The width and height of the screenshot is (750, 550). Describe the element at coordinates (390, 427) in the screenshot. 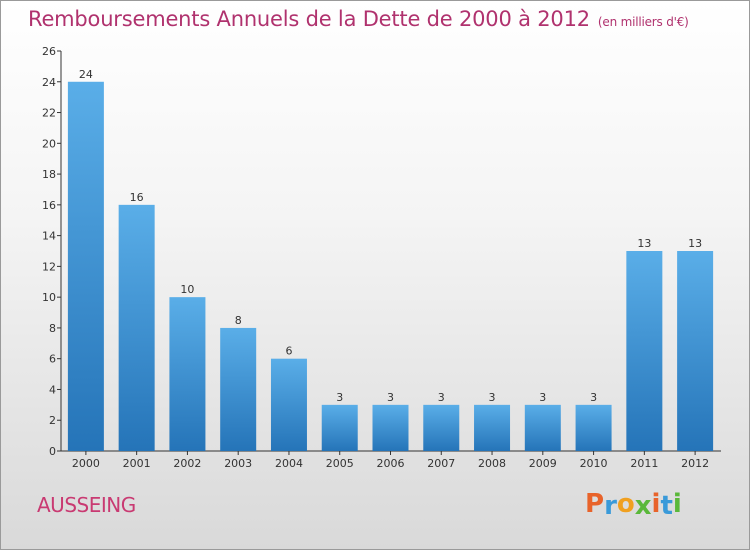

I see `bar-2006` at that location.